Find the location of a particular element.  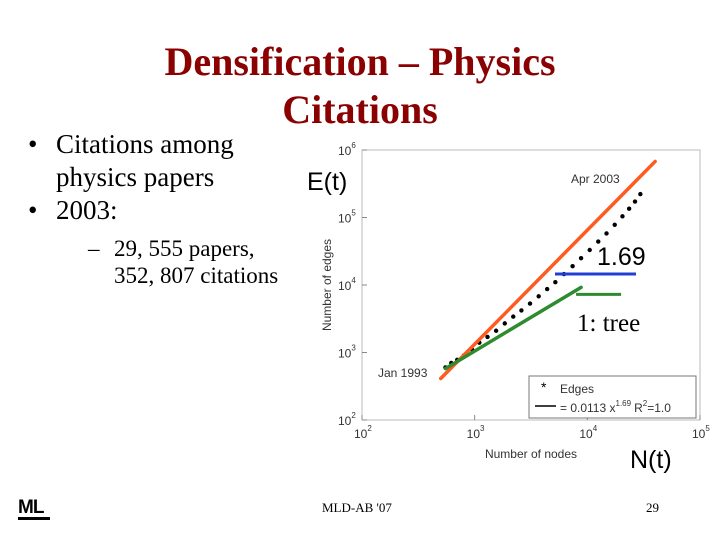

y-tick-exp: 5 is located at coordinates (353, 213).